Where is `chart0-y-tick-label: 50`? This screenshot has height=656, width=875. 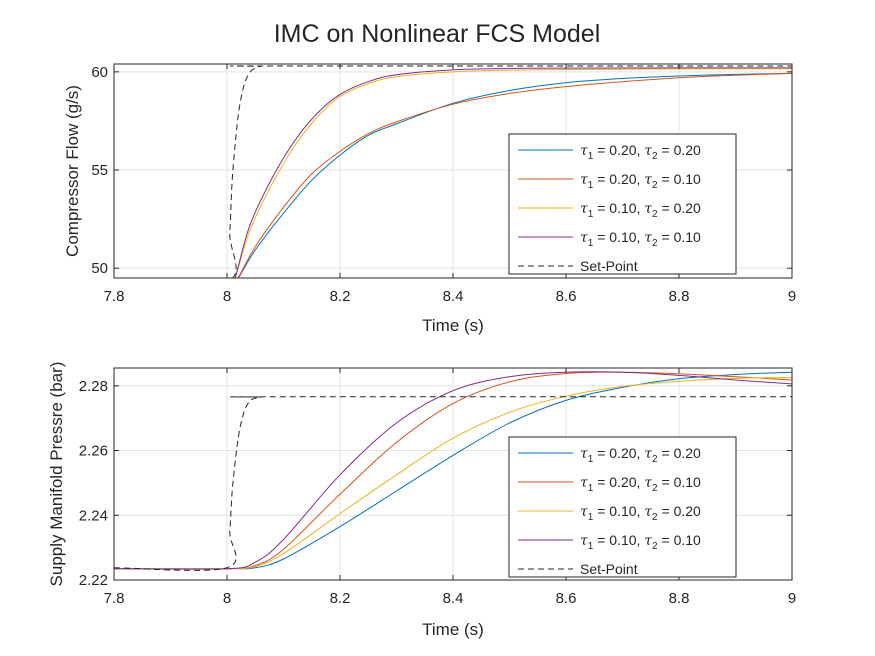
chart0-y-tick-label: 50 is located at coordinates (99, 268).